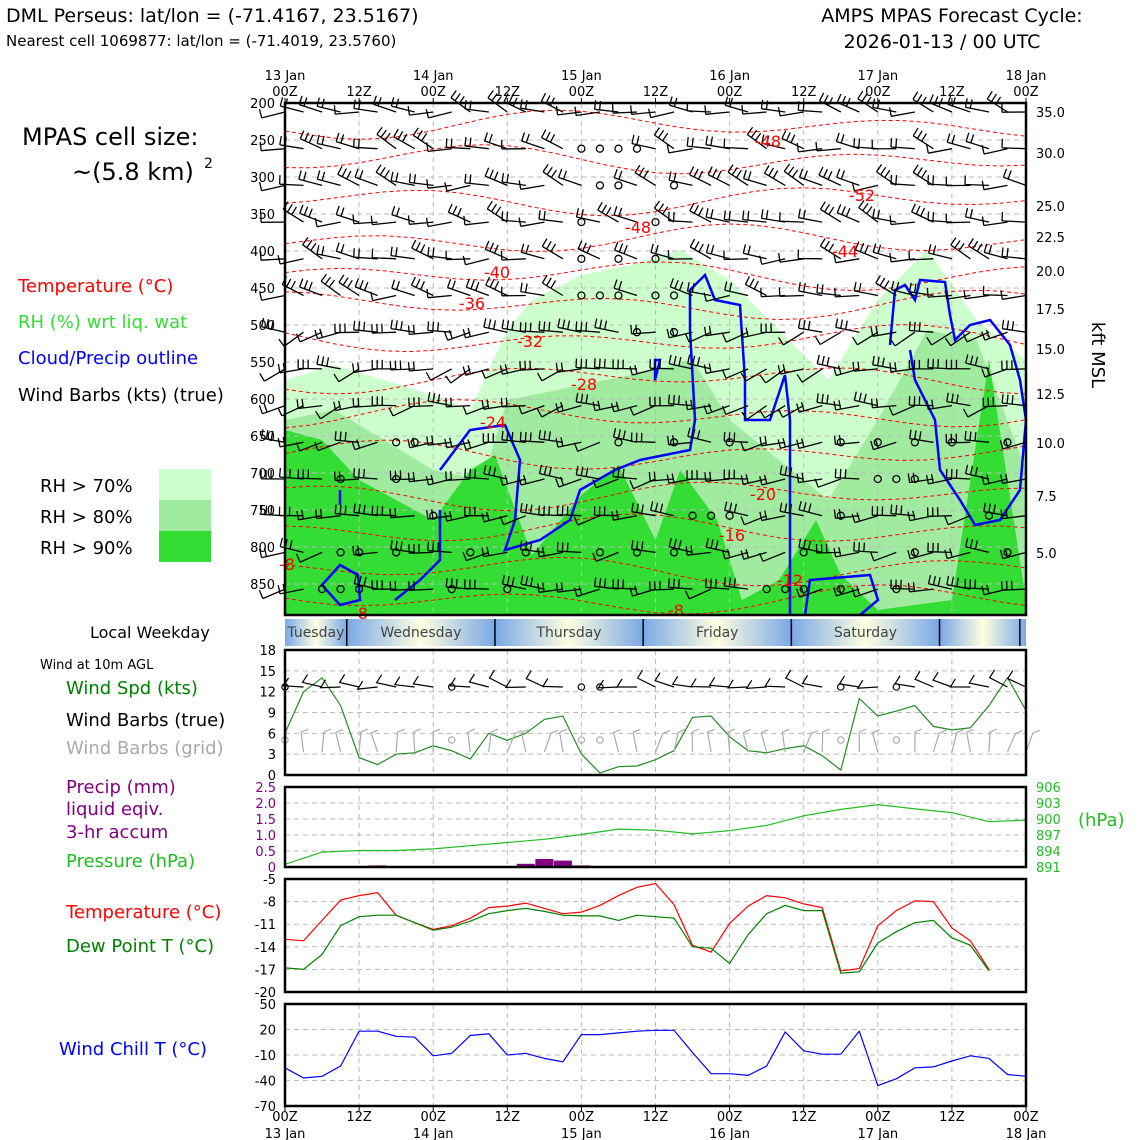  Describe the element at coordinates (262, 437) in the screenshot. I see `pressure-tick-label: 650` at that location.